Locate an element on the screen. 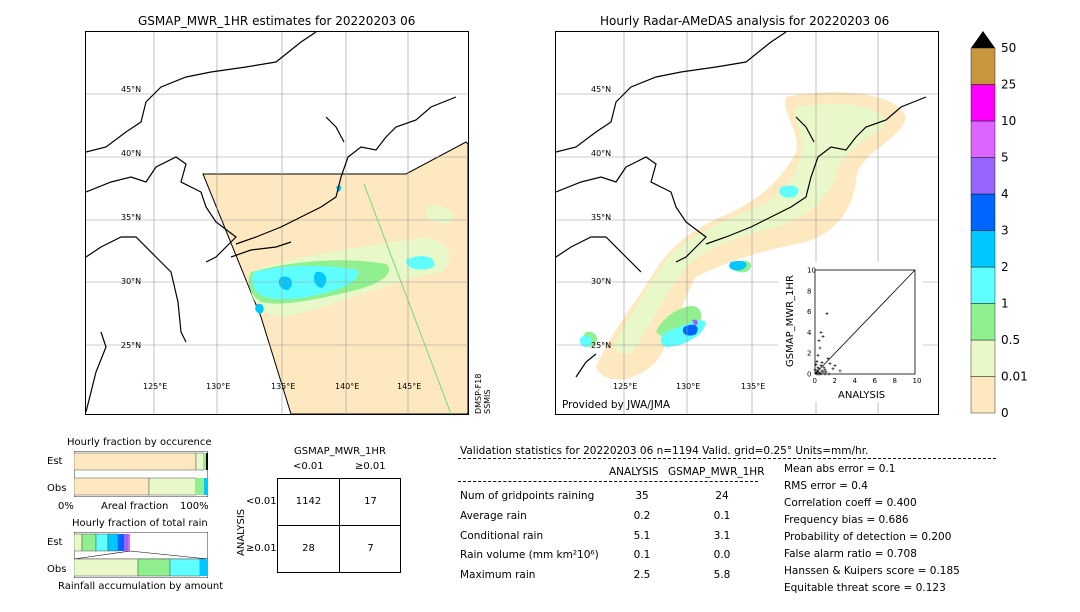  colorbar-label-5: 3 is located at coordinates (1005, 231).